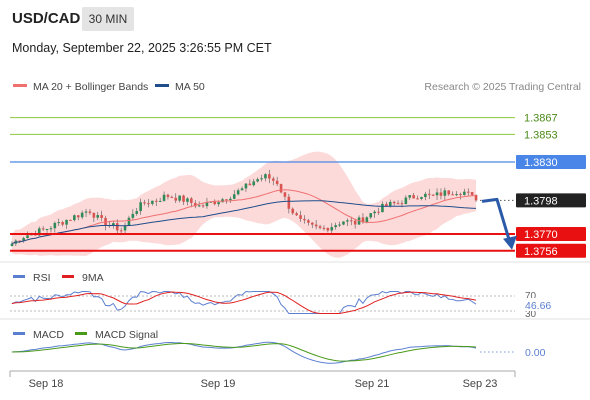  What do you see at coordinates (244, 217) in the screenshot?
I see `ma20-line` at bounding box center [244, 217].